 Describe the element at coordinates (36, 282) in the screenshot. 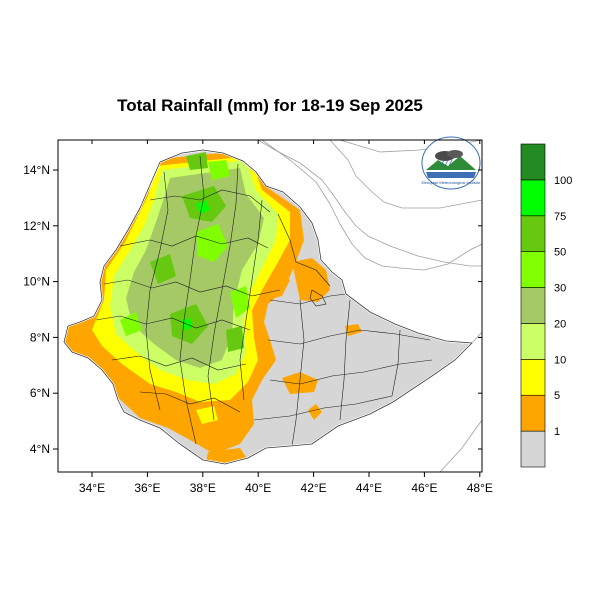

I see `lat-tick-label: 10°N` at that location.